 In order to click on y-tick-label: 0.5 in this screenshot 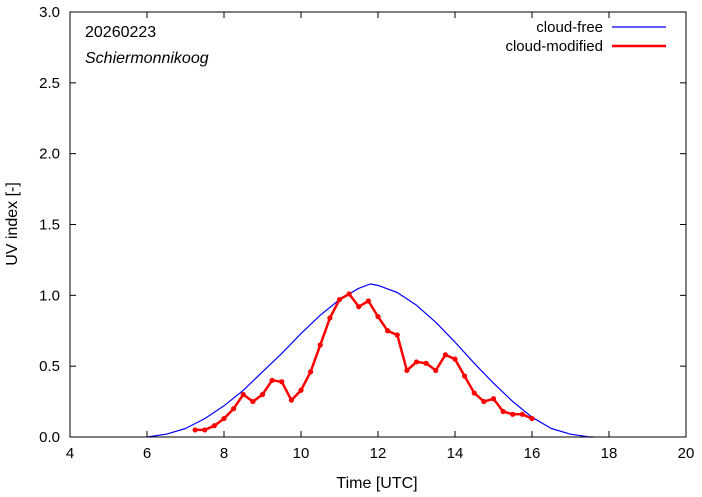, I will do `click(49, 366)`.